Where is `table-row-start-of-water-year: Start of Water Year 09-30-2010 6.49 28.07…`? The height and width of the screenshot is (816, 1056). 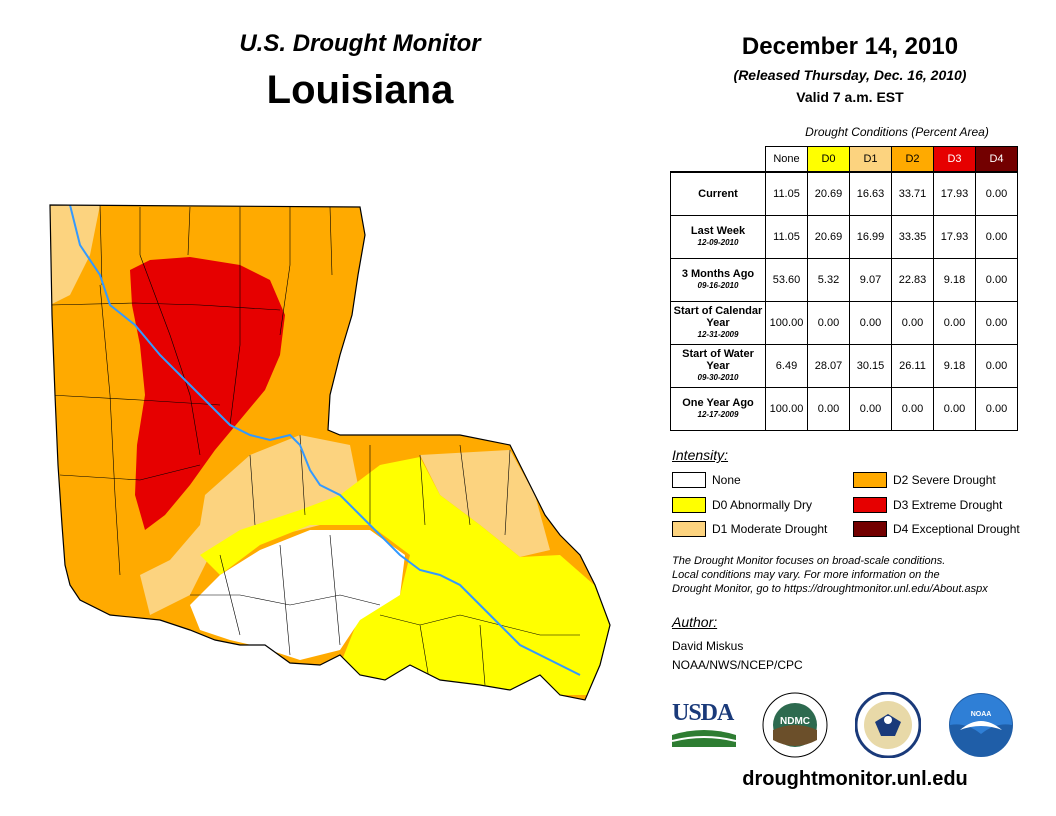
table-row-start-of-water-year: Start of Water Year 09-30-2010 6.49 28.07… is located at coordinates (844, 366).